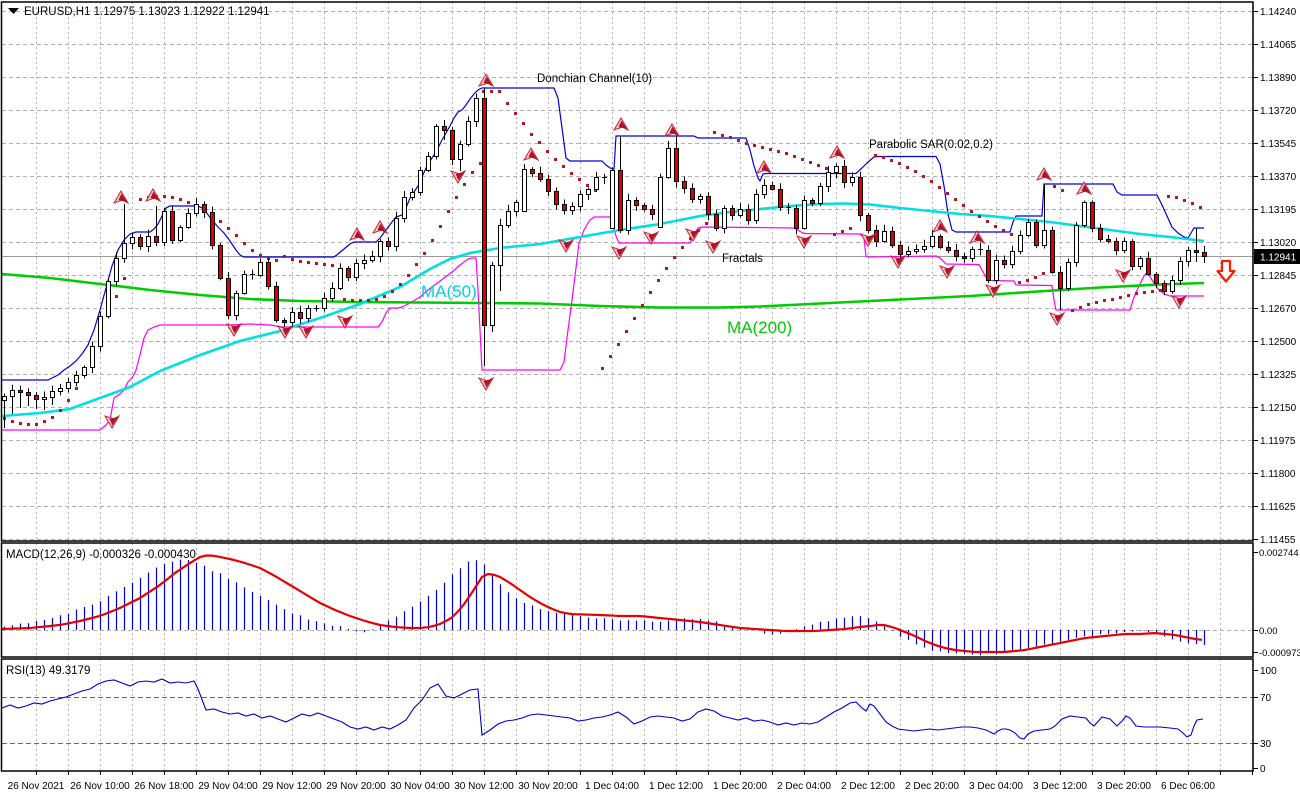 This screenshot has width=1300, height=803. What do you see at coordinates (931, 145) in the screenshot?
I see `svg-text: Parabolic SAR(0.02,0.2)` at bounding box center [931, 145].